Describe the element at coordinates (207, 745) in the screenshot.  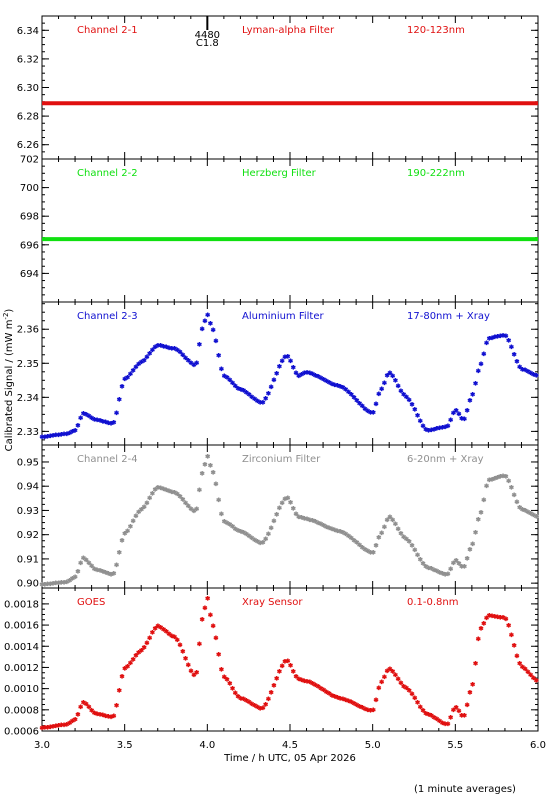
I see `x-tick-label: 4.0` at that location.